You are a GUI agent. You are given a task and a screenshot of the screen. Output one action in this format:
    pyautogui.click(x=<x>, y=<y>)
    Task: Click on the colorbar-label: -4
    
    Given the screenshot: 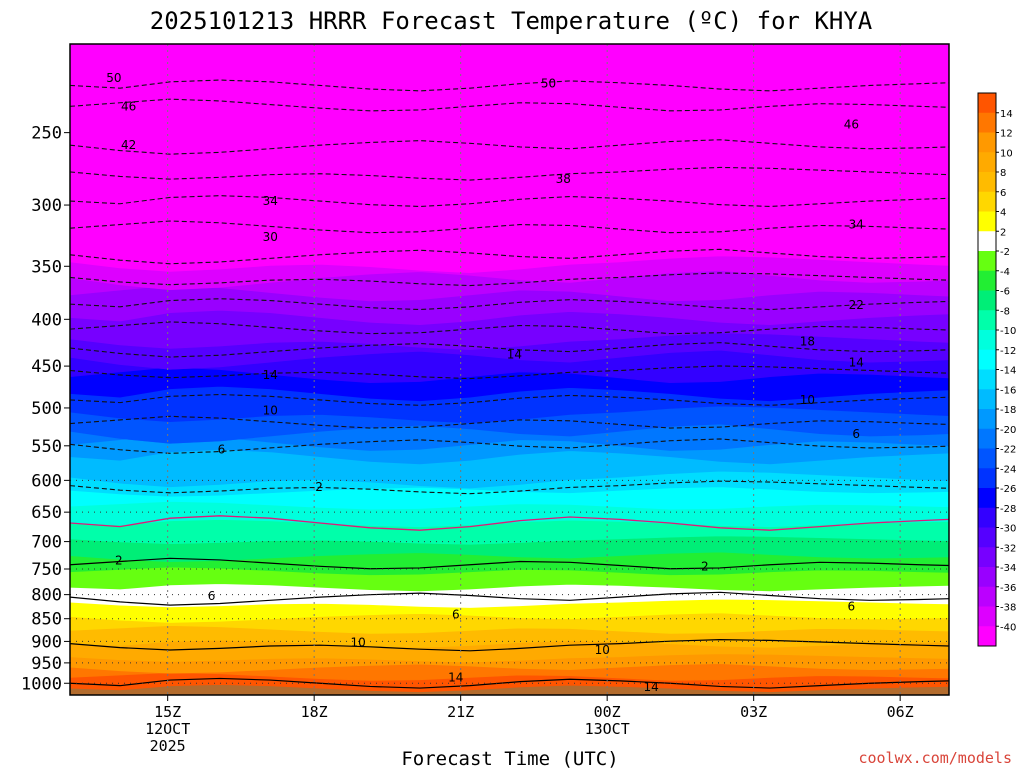 What is the action you would take?
    pyautogui.click(x=1005, y=272)
    